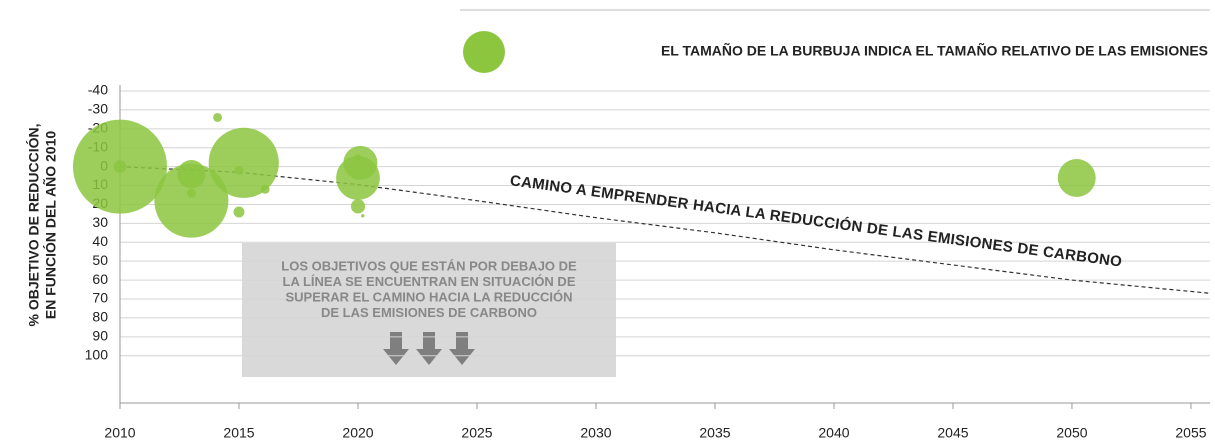 The height and width of the screenshot is (444, 1215). Describe the element at coordinates (100, 336) in the screenshot. I see `y-tick-label: 90` at that location.